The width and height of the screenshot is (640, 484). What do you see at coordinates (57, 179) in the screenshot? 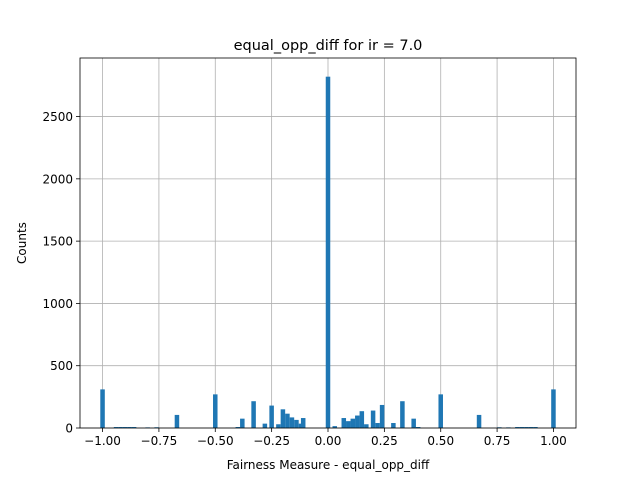
I see `y-tick-label: 2000` at bounding box center [57, 179].